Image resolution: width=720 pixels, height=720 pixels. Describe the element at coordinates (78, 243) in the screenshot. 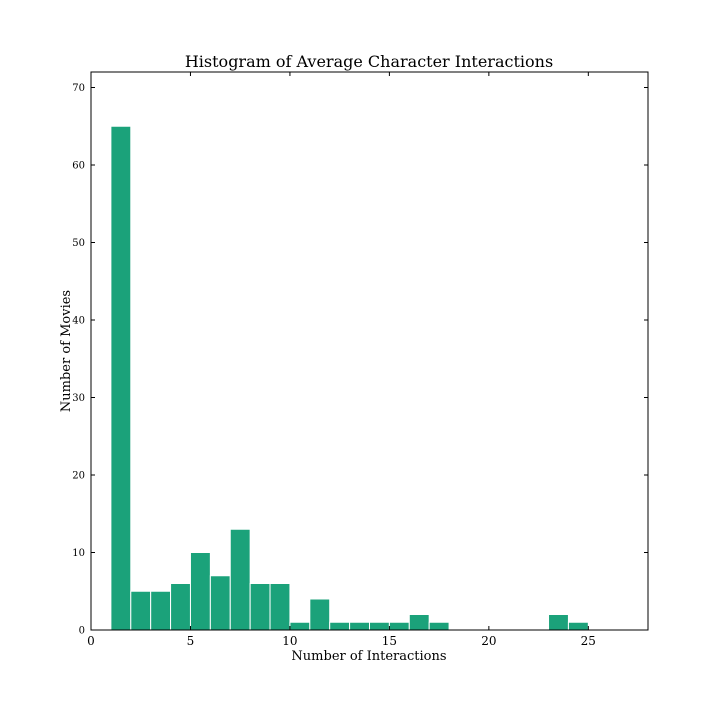

I see `y-tick-label: 50` at that location.